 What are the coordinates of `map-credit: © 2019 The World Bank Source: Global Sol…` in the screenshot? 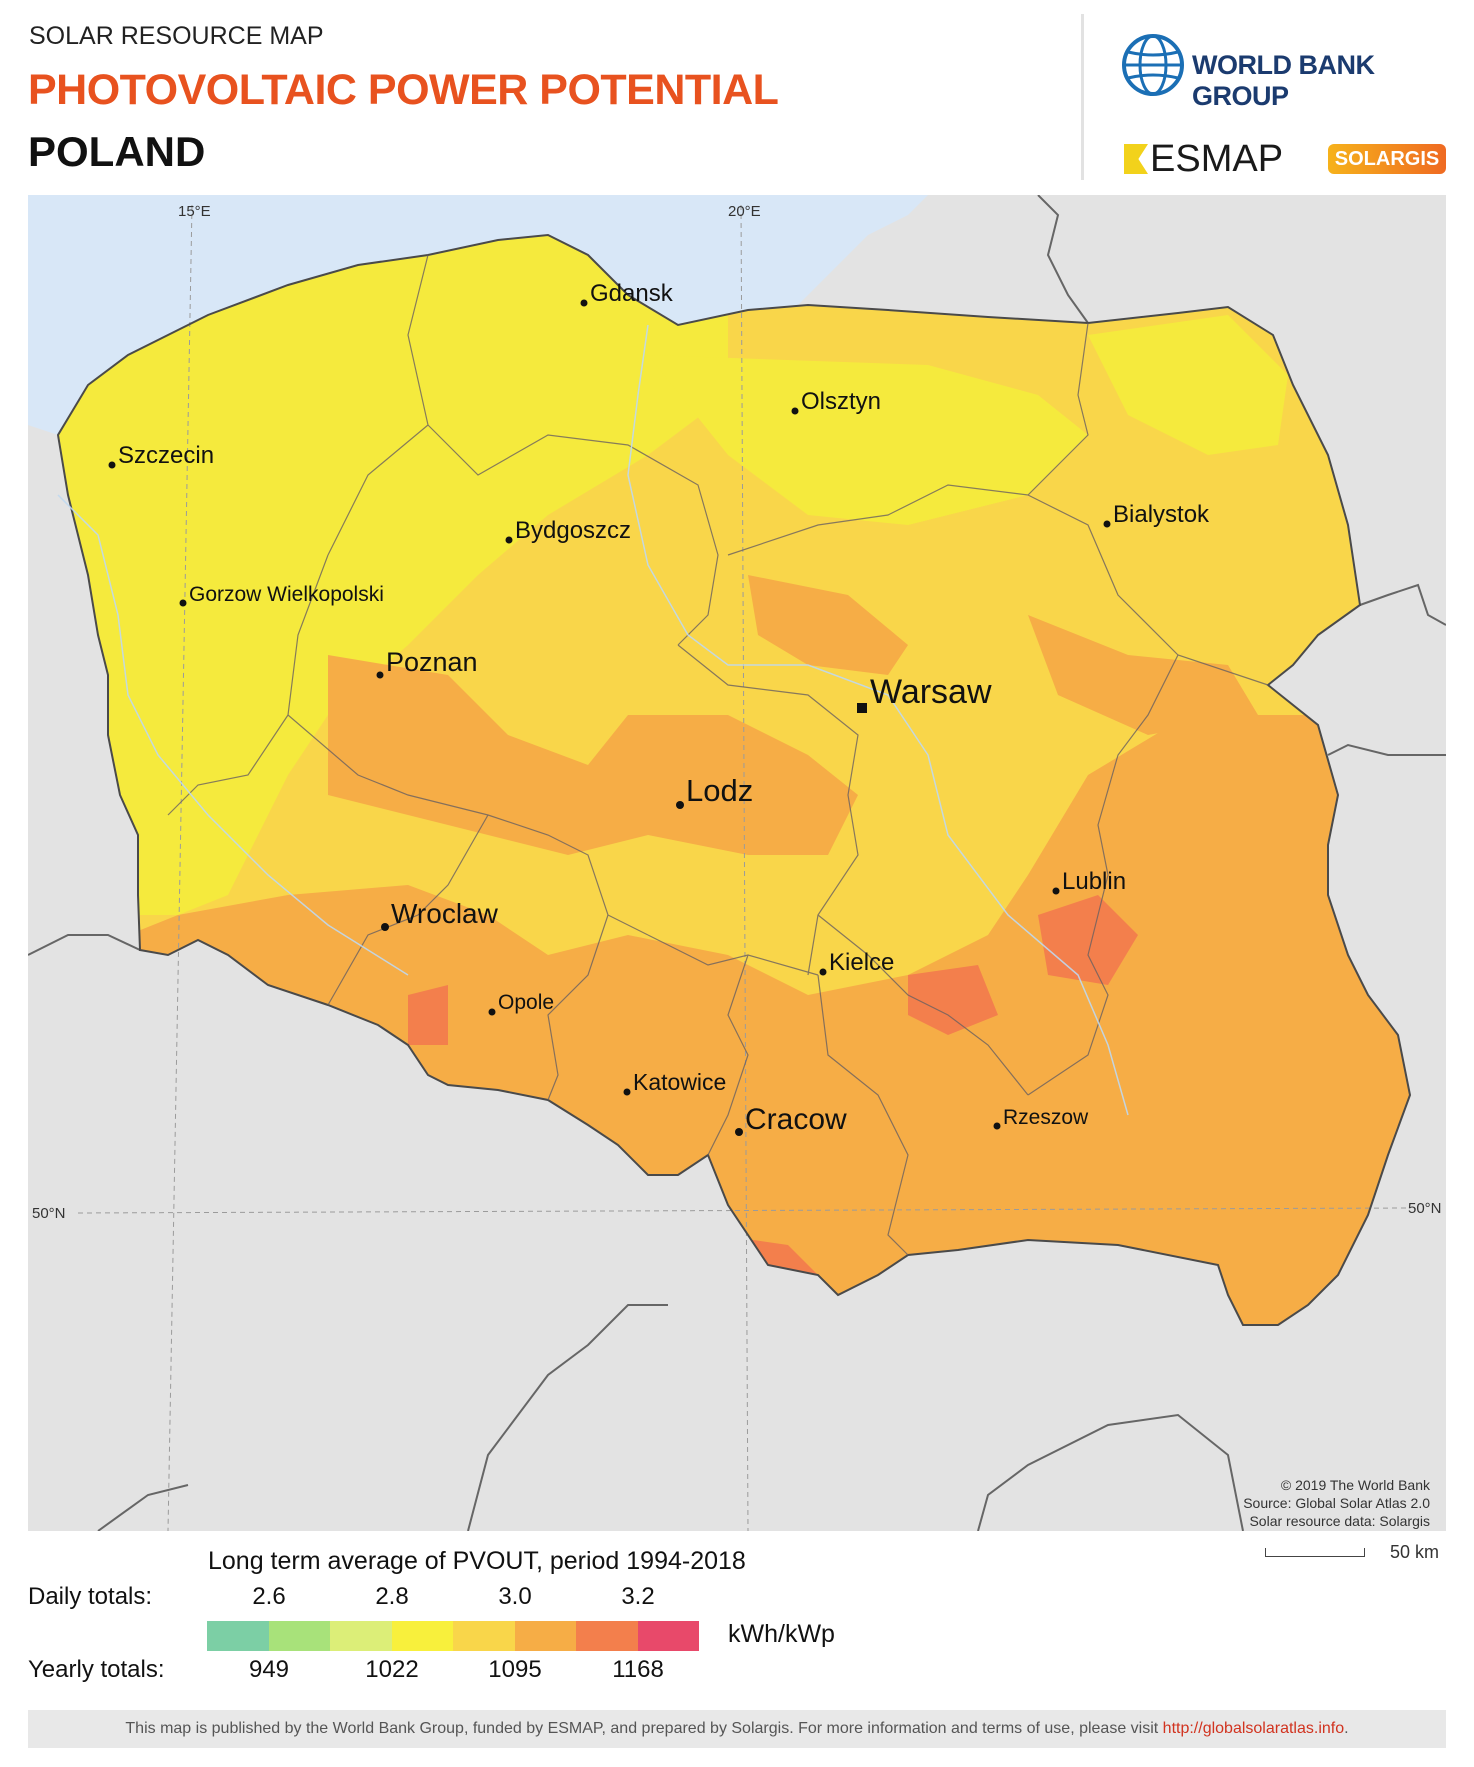 It's located at (1336, 1503).